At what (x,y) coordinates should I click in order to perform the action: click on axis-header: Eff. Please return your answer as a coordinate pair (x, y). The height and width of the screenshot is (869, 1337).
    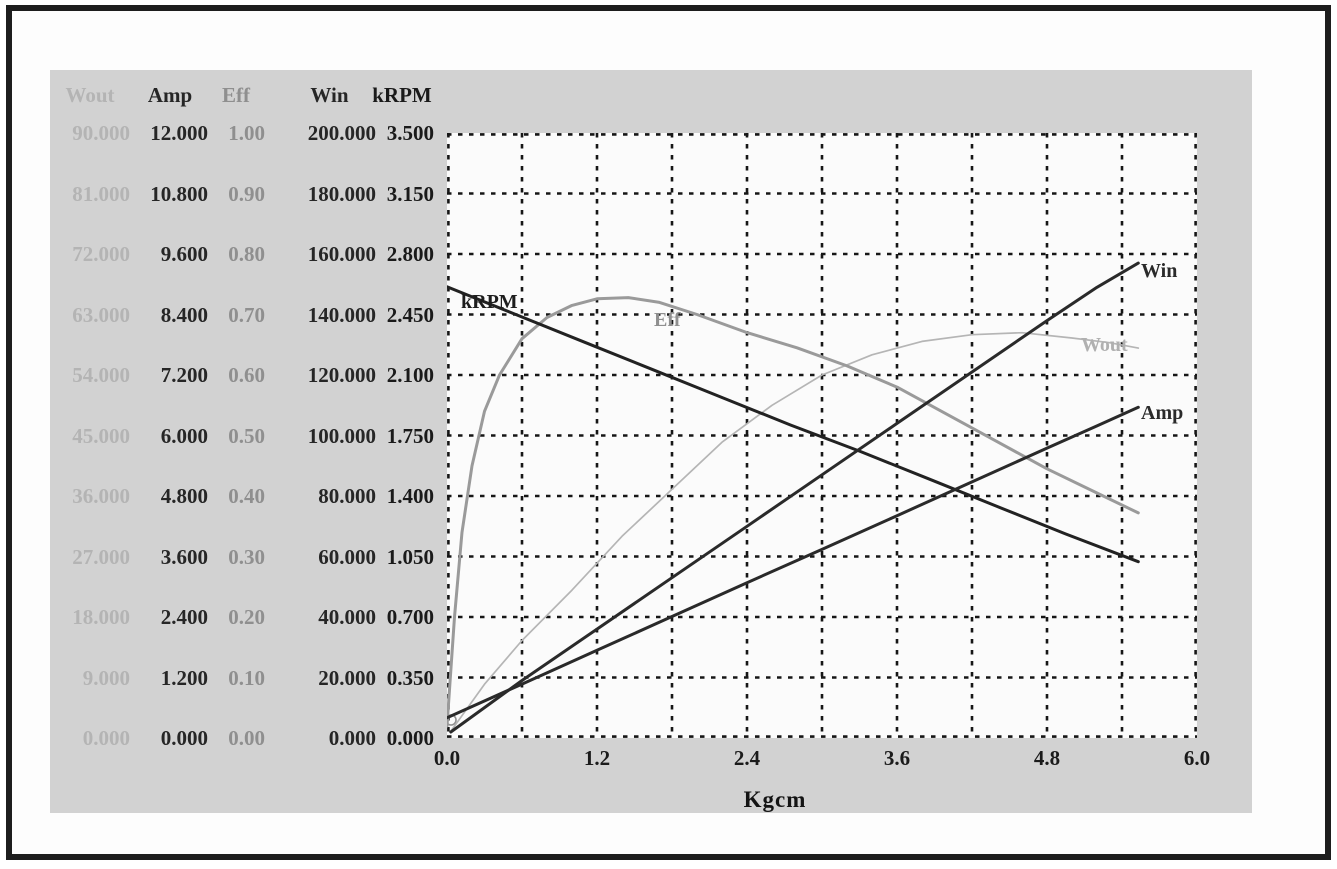
    Looking at the image, I should click on (236, 95).